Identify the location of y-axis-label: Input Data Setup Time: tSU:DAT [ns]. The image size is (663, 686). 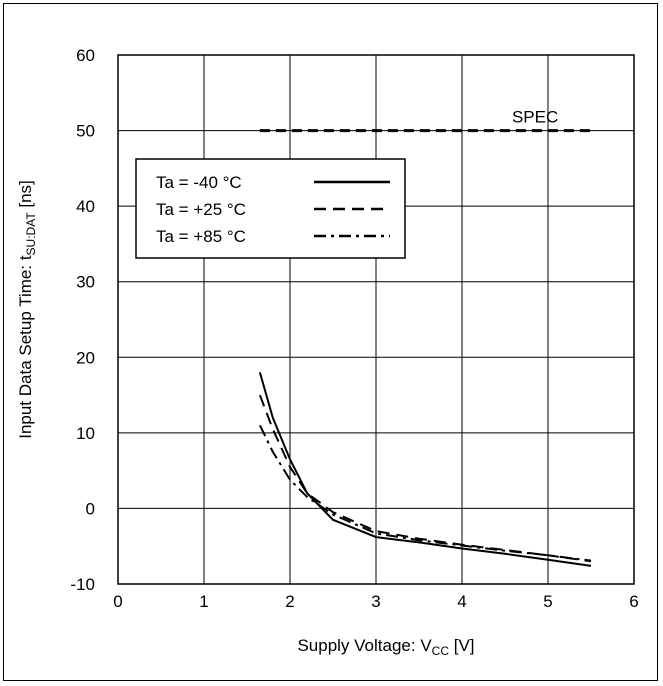
(27, 309).